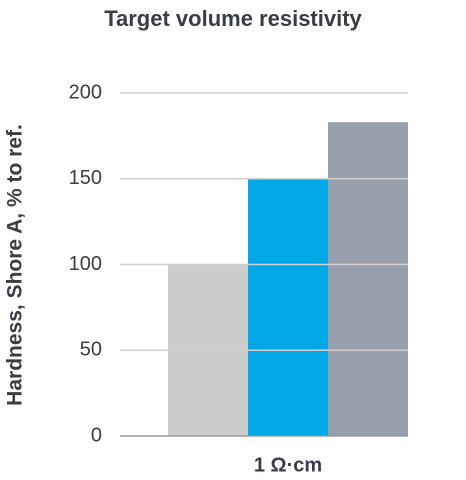  I want to click on y-tick-label: 0, so click(96, 435).